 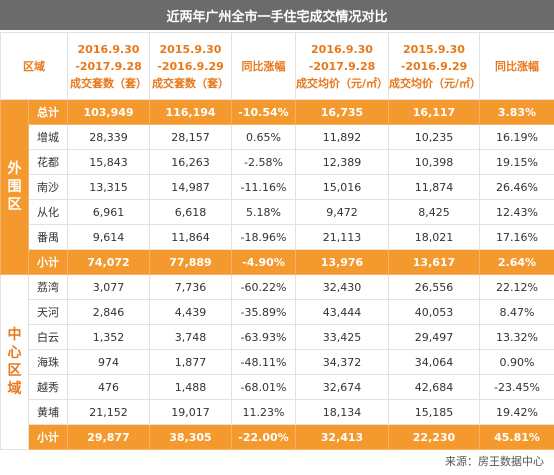 What do you see at coordinates (48, 162) in the screenshot?
I see `row-name: 花都` at bounding box center [48, 162].